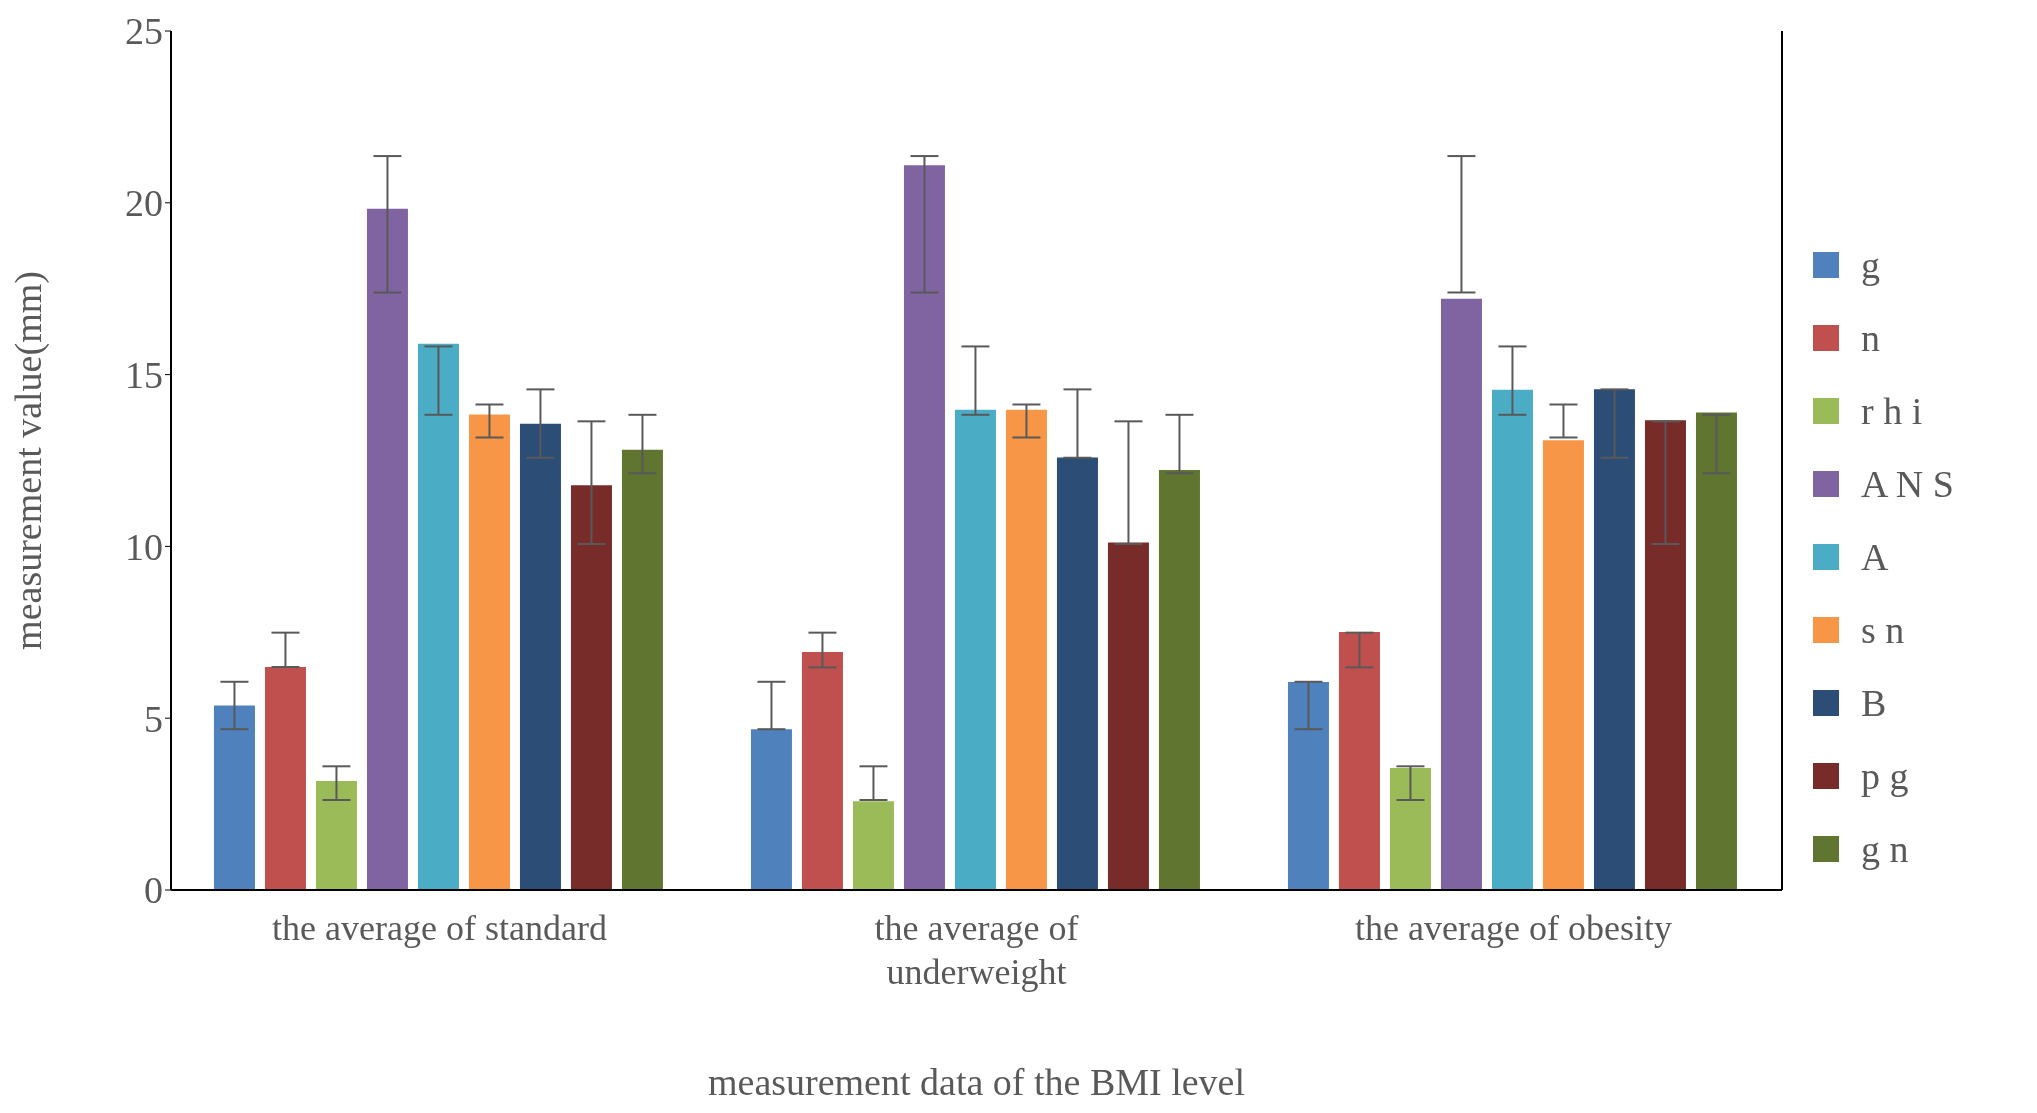  I want to click on legend-label: r h i, so click(1892, 410).